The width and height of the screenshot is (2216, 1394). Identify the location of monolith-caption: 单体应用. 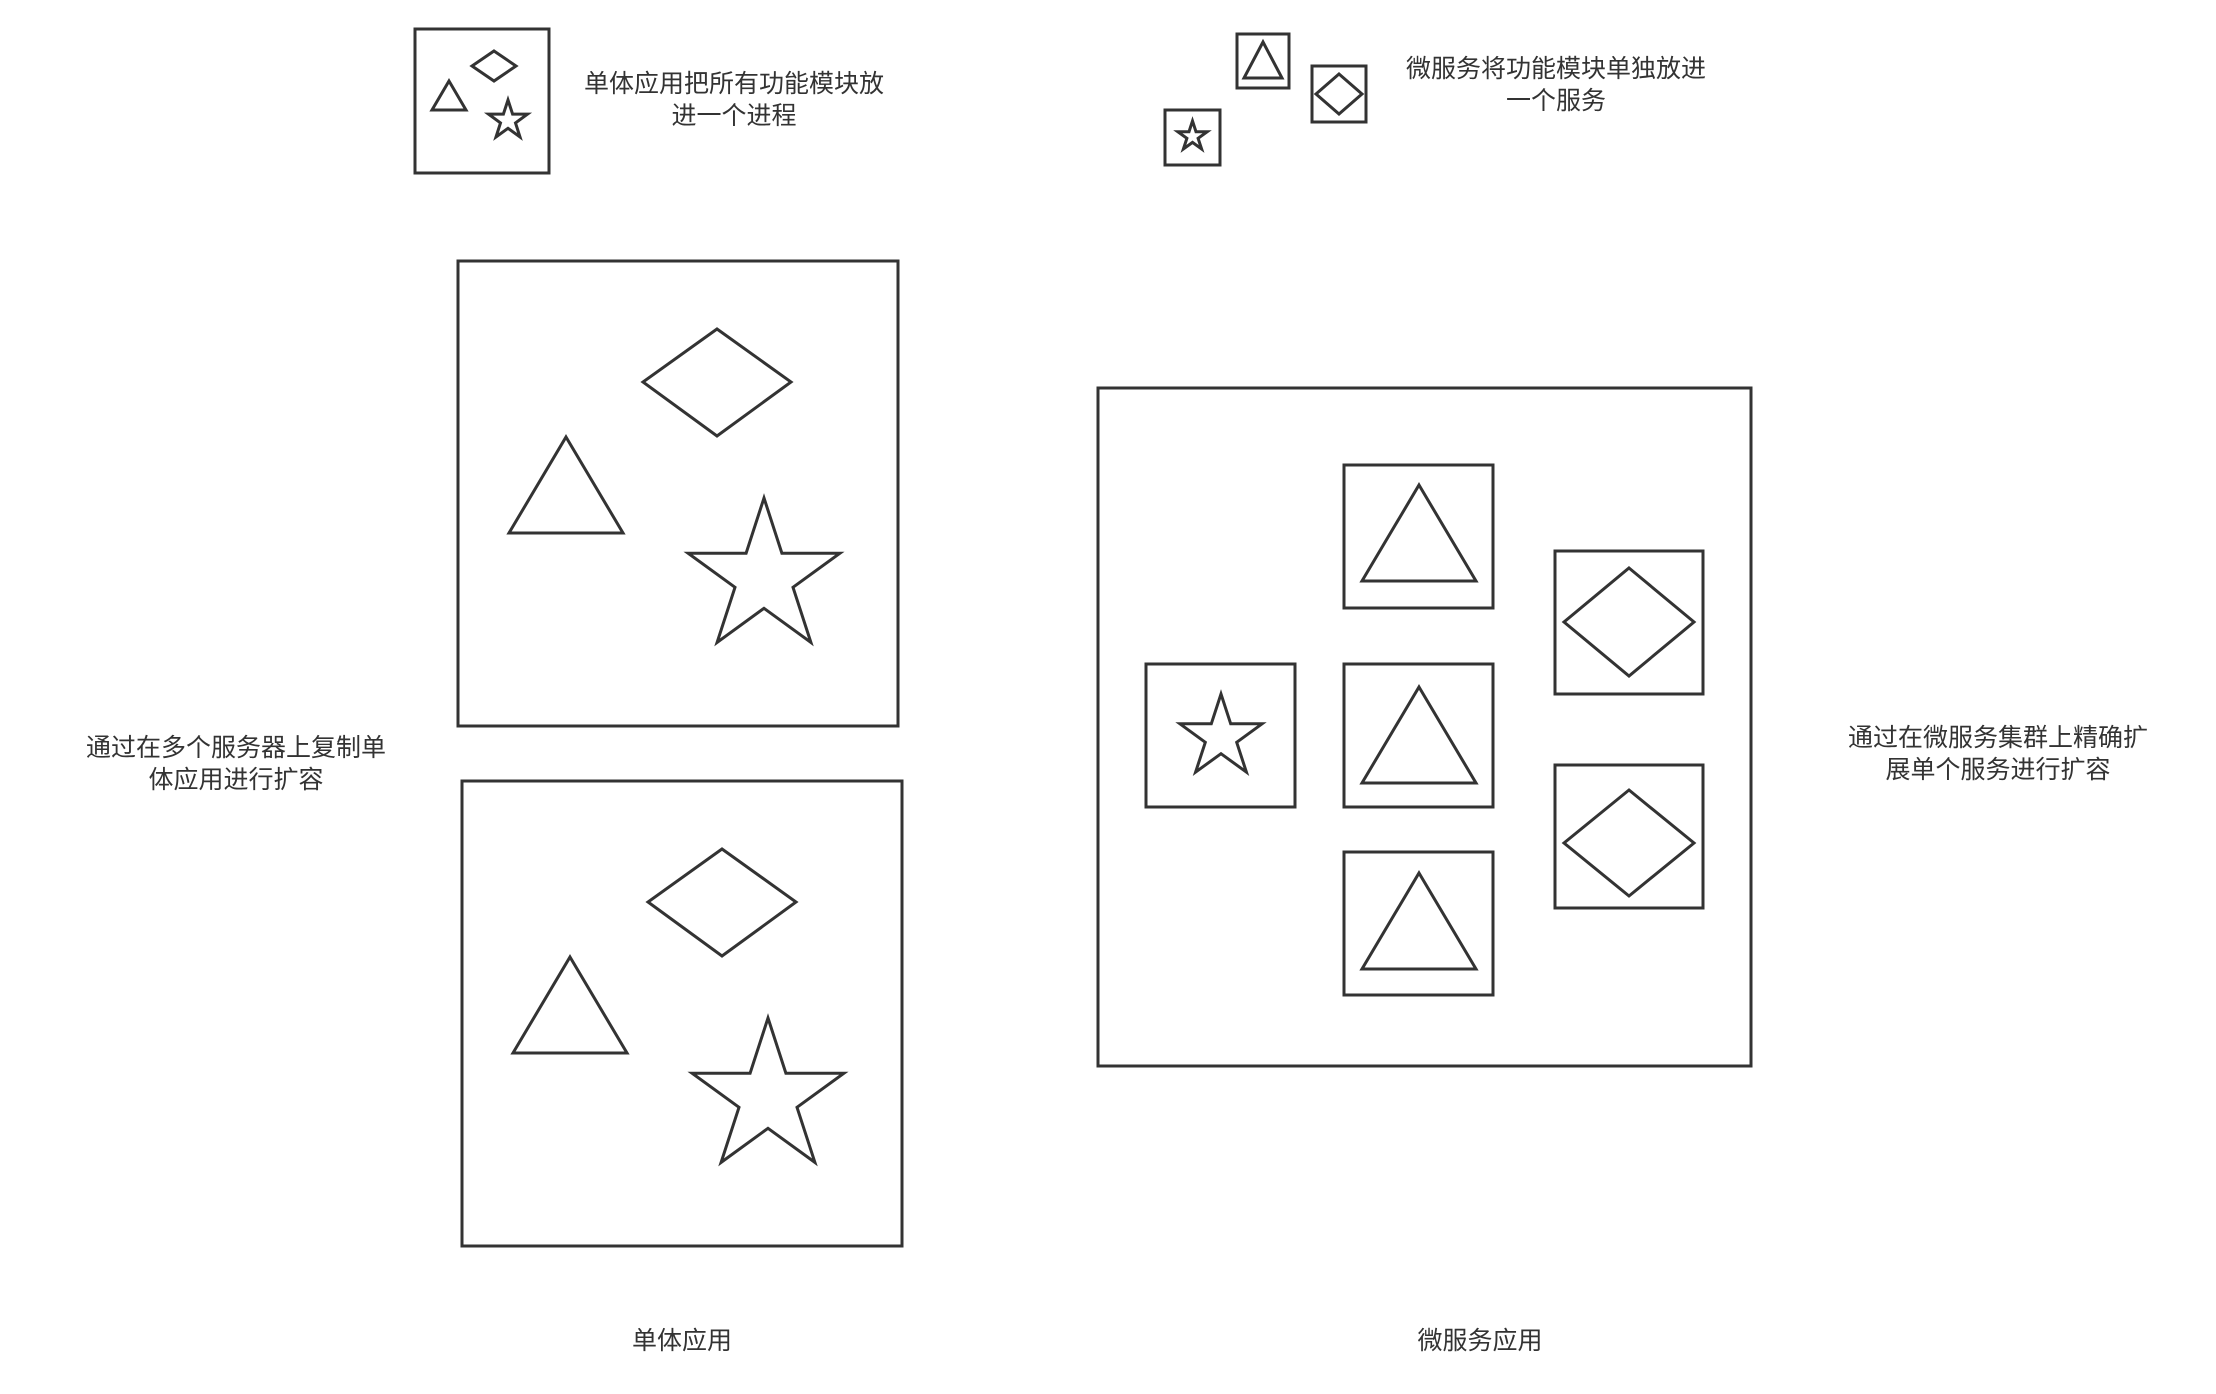
(681, 1340).